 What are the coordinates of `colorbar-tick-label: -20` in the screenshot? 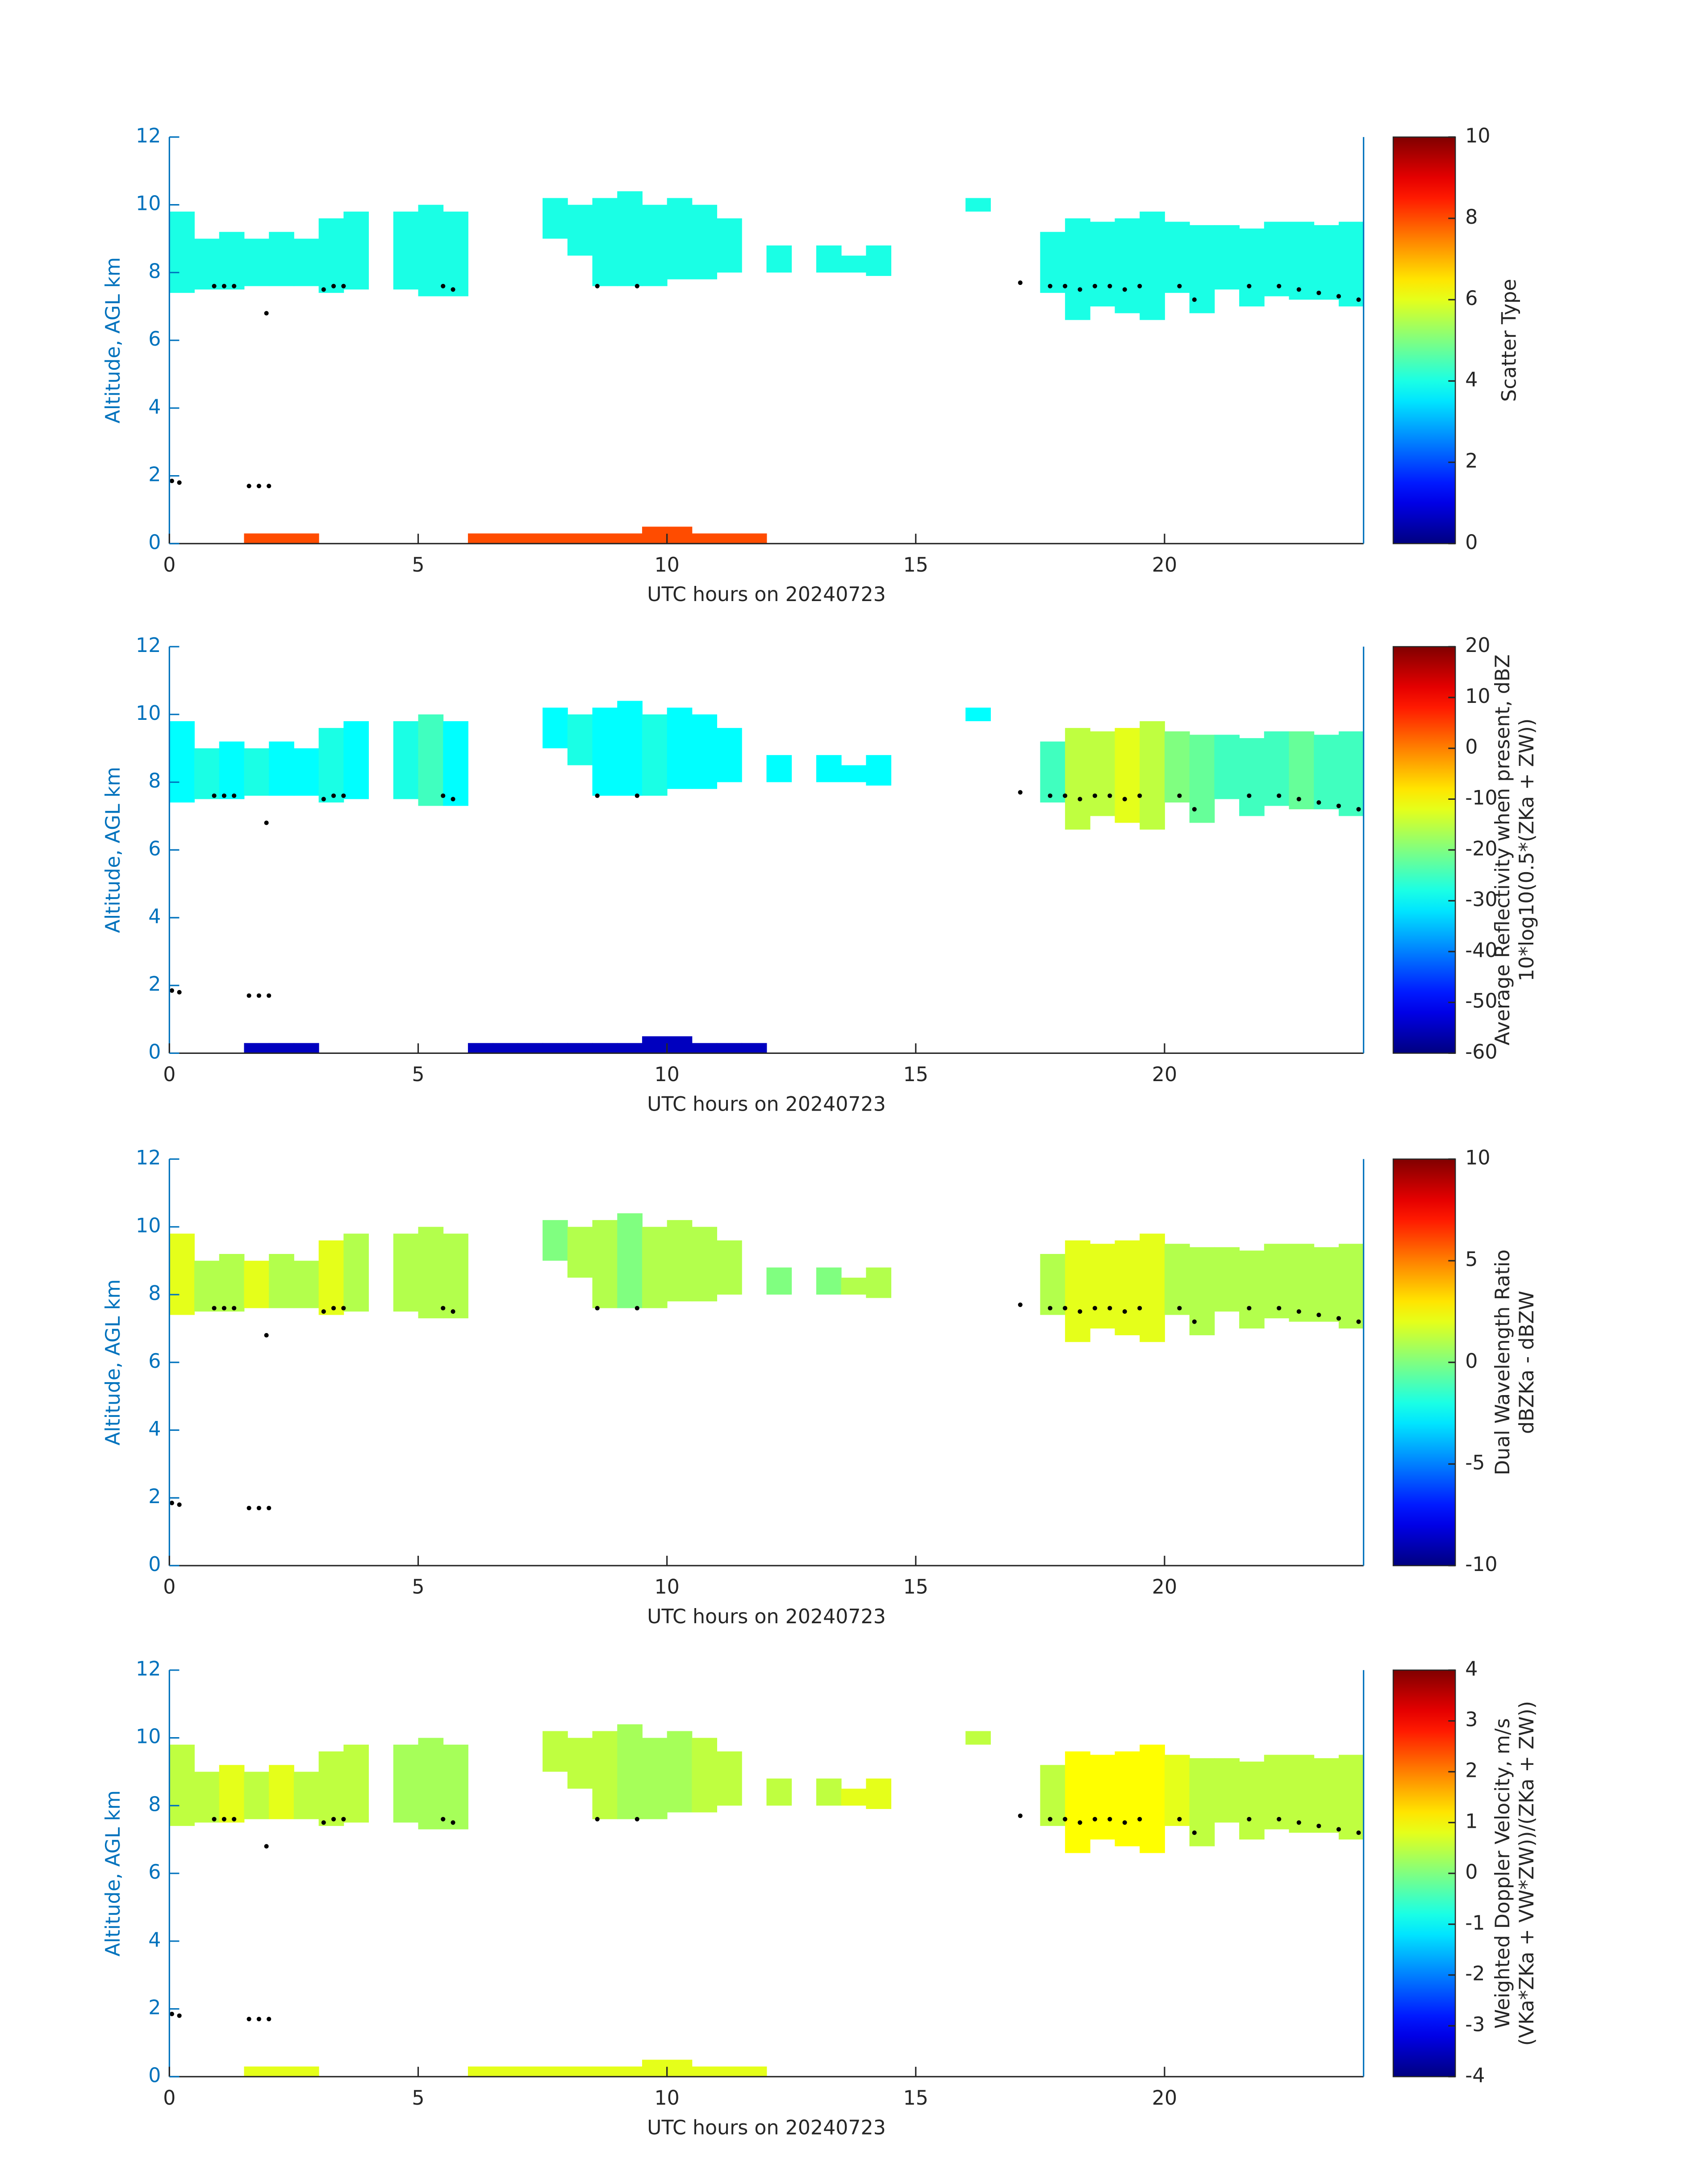 It's located at (1481, 848).